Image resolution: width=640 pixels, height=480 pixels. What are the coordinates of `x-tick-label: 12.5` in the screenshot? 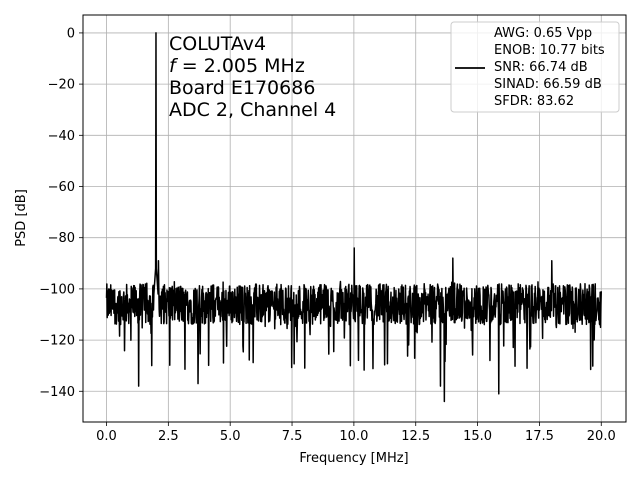 It's located at (415, 436).